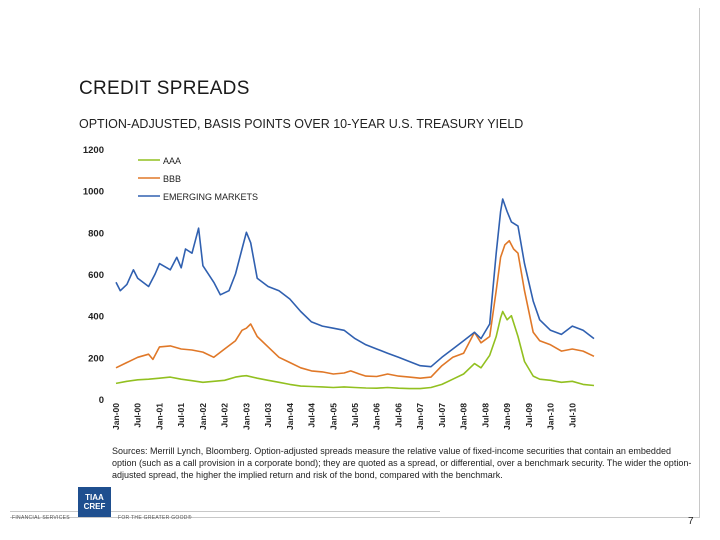 Image resolution: width=720 pixels, height=540 pixels. What do you see at coordinates (333, 416) in the screenshot?
I see `x-tick-label: Jan-05` at bounding box center [333, 416].